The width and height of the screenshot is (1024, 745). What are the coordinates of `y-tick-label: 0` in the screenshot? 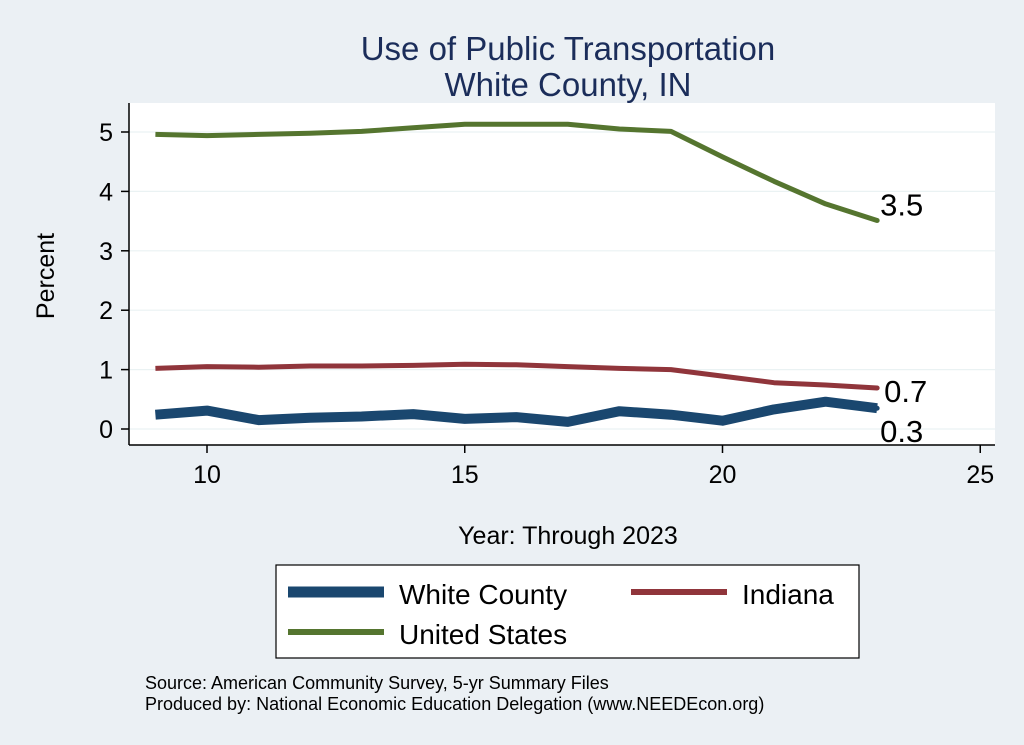 It's located at (106, 430).